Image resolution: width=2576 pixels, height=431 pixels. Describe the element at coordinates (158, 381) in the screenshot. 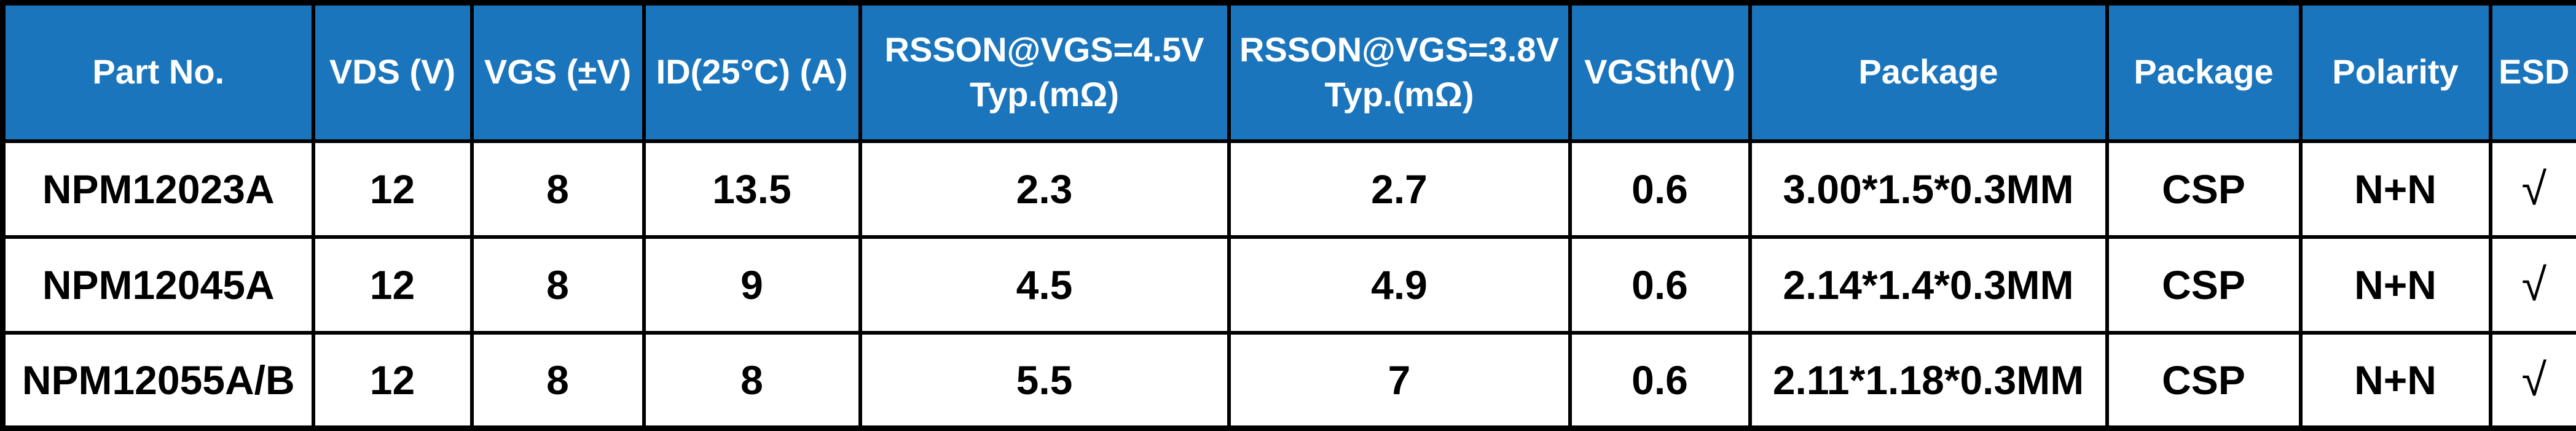

I see `cell-part-no: NPM12055A/B` at that location.